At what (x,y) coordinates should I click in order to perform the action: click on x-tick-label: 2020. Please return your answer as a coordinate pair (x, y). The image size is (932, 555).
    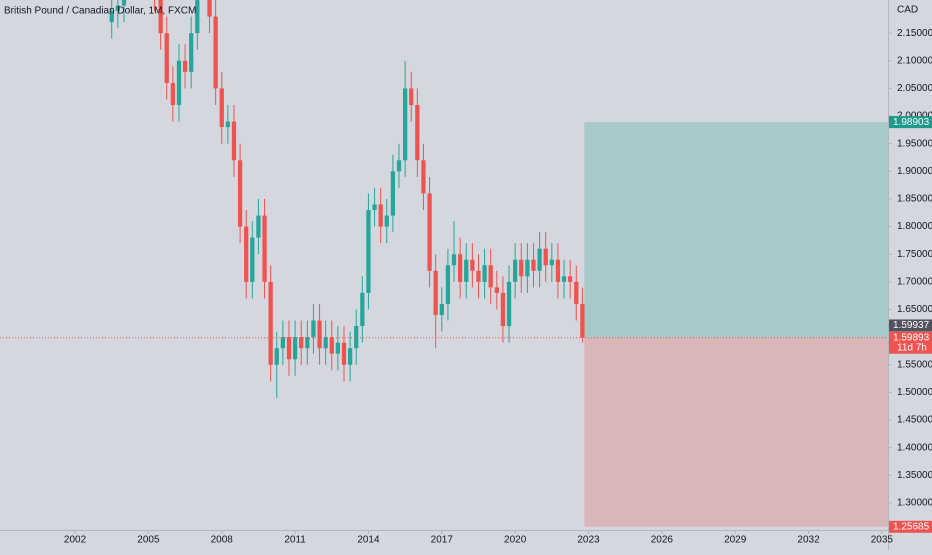
    Looking at the image, I should click on (515, 540).